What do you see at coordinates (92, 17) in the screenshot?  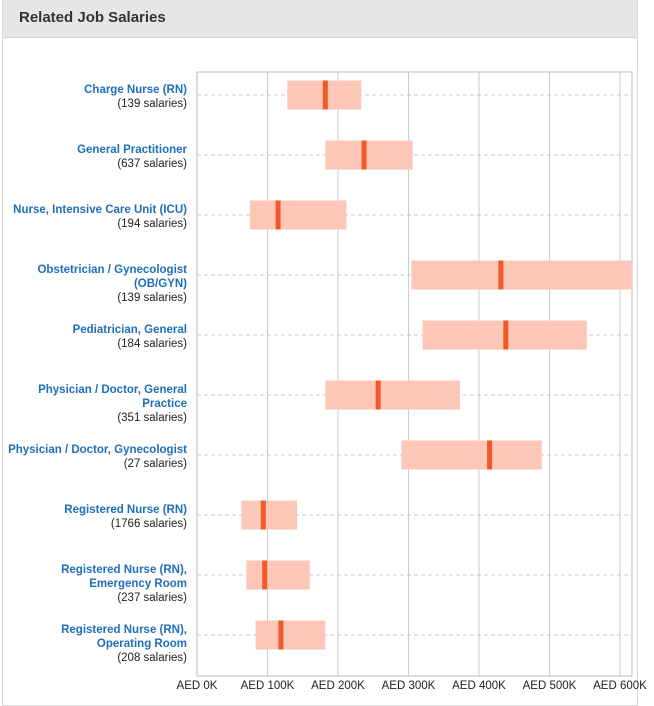 I see `panel-title: Related Job Salaries` at bounding box center [92, 17].